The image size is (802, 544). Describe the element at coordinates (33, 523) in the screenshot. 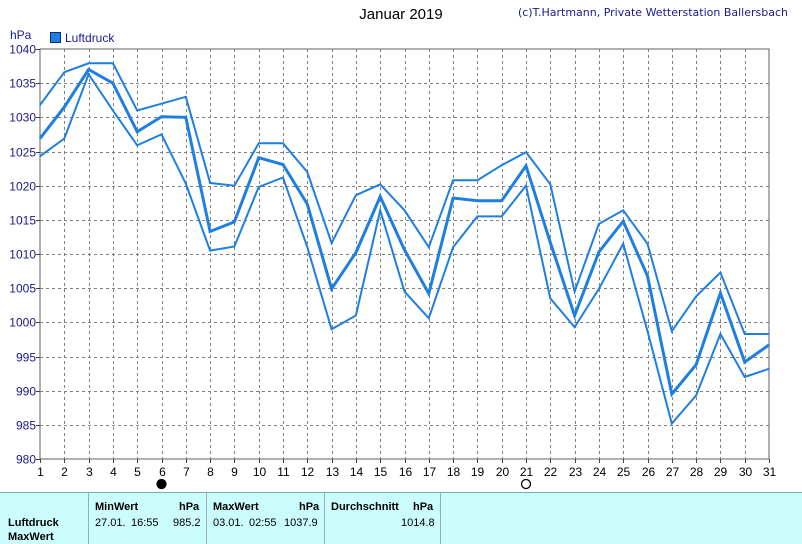

I see `row-label: Luftdruck` at that location.